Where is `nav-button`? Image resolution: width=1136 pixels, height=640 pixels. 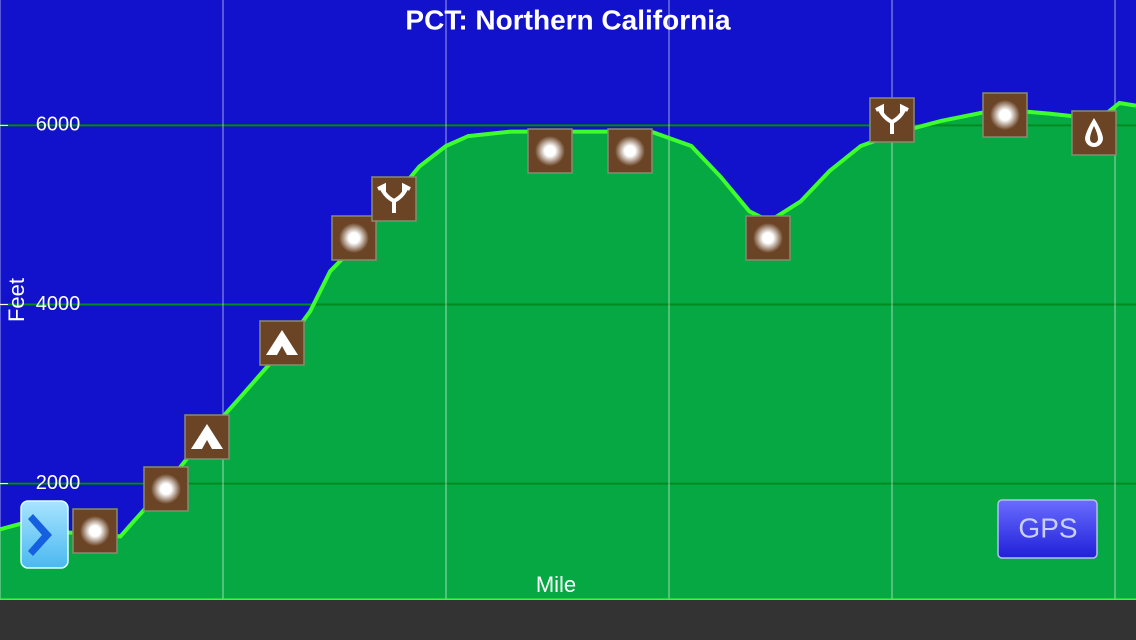
nav-button is located at coordinates (44, 534).